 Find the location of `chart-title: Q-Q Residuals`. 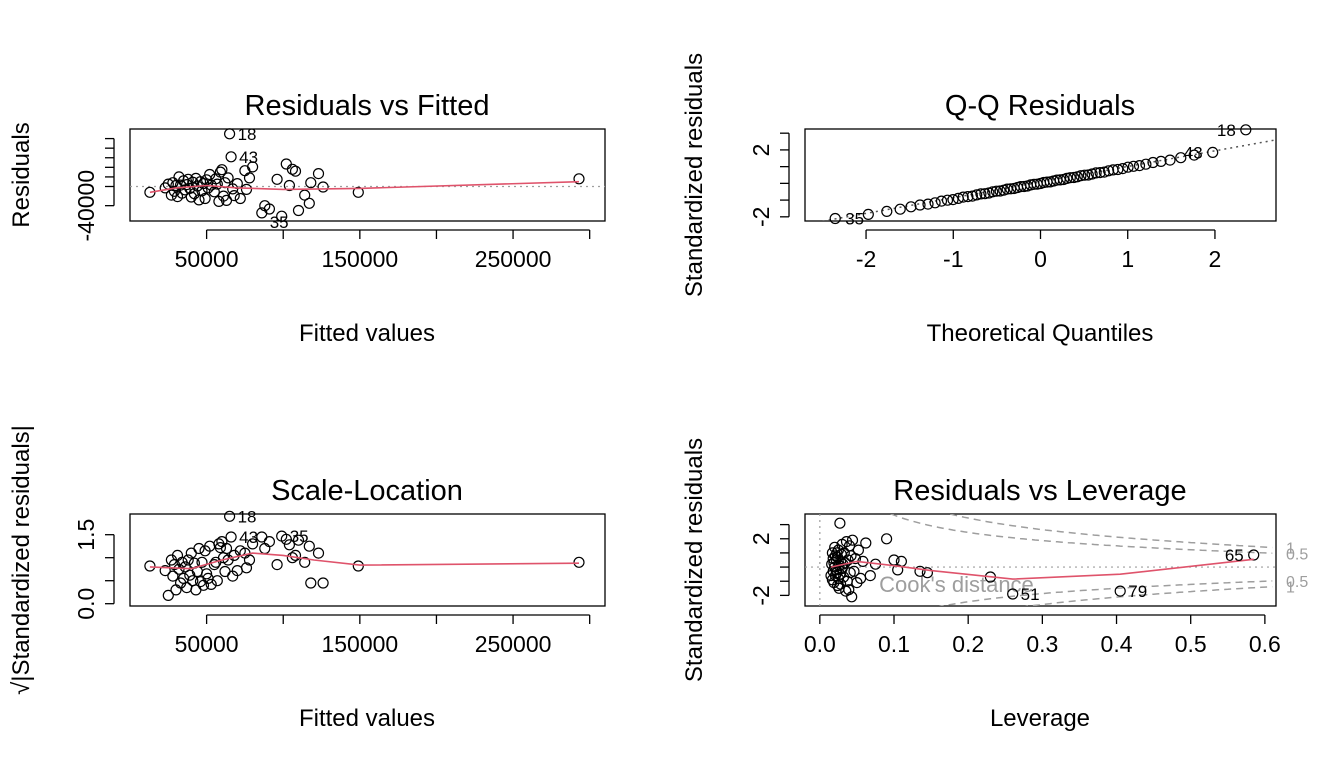

chart-title: Q-Q Residuals is located at coordinates (1040, 106).